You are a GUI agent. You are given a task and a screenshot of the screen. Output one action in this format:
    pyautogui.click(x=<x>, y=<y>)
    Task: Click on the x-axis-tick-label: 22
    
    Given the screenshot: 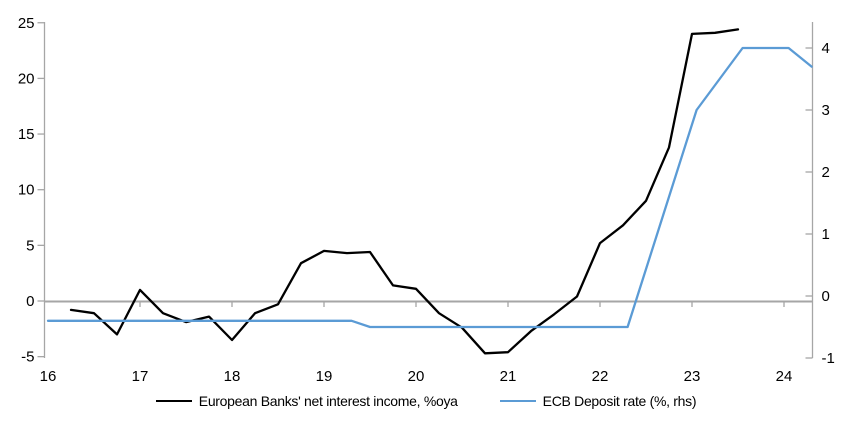 What is the action you would take?
    pyautogui.click(x=600, y=376)
    